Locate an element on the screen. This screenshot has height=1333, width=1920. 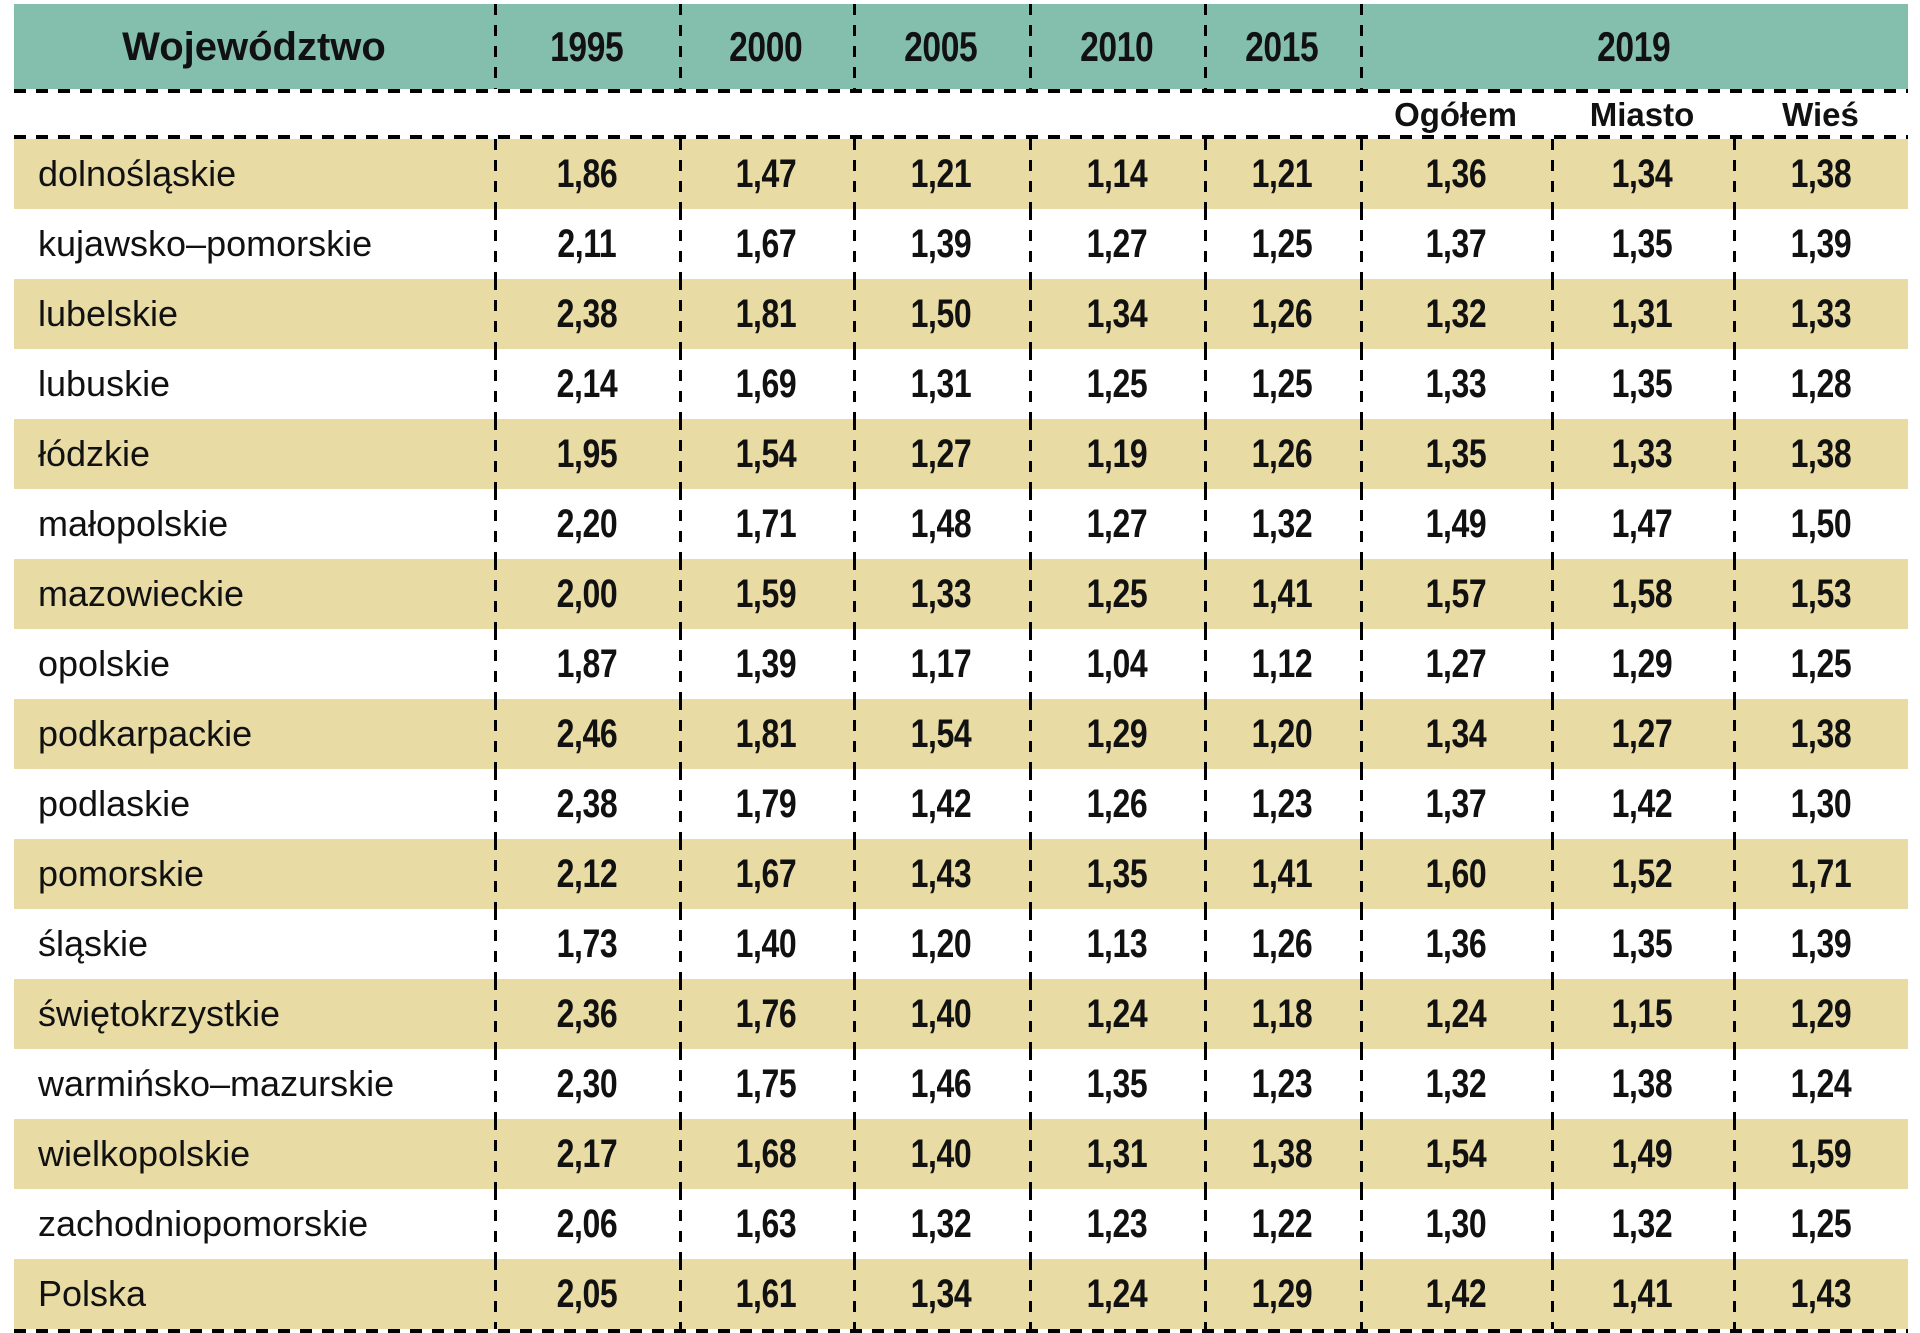
value-cell: 1,58 is located at coordinates (1642, 594).